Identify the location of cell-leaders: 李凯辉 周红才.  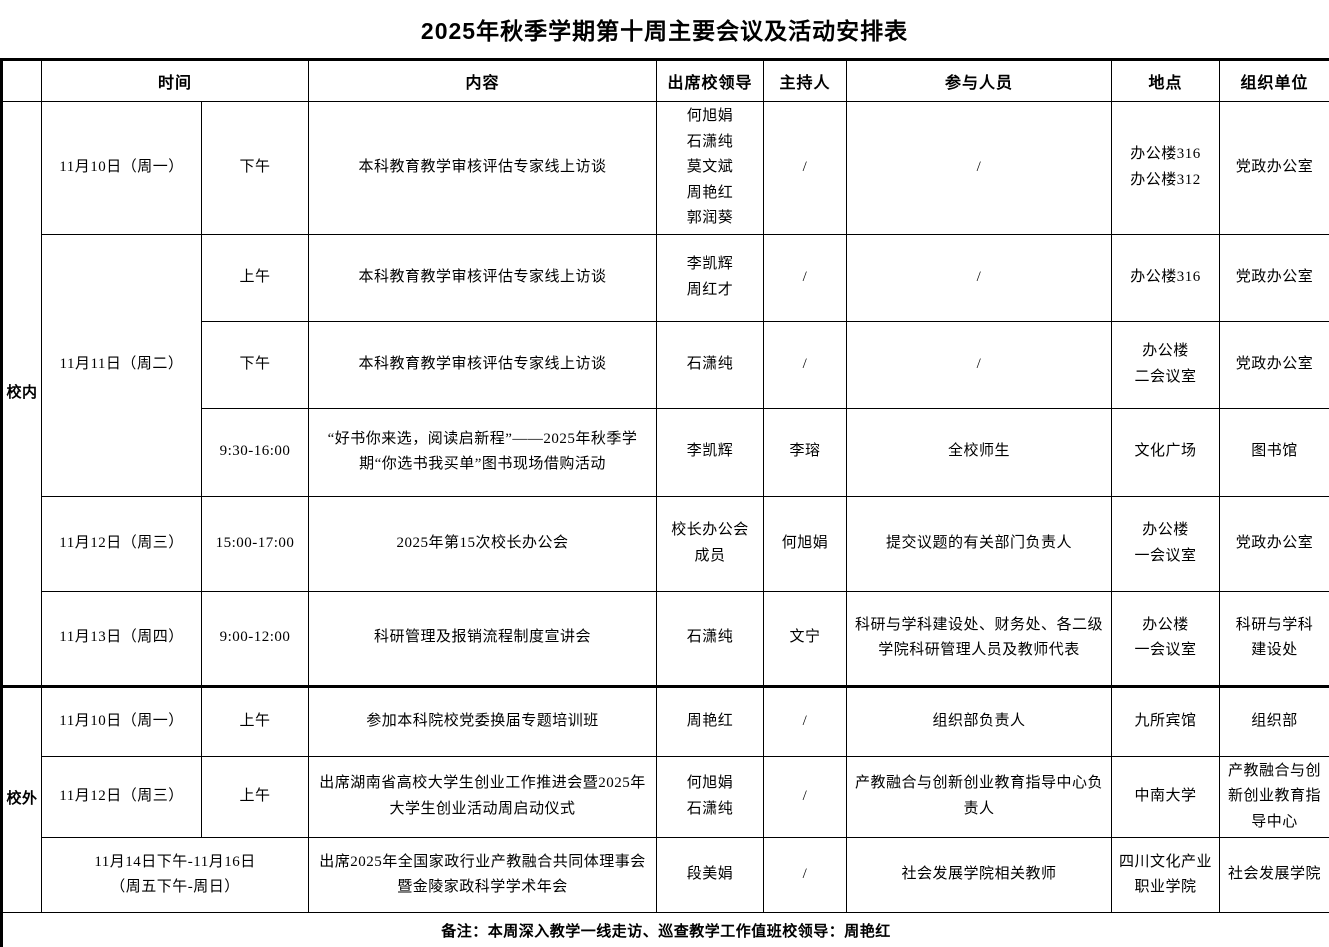
(710, 277).